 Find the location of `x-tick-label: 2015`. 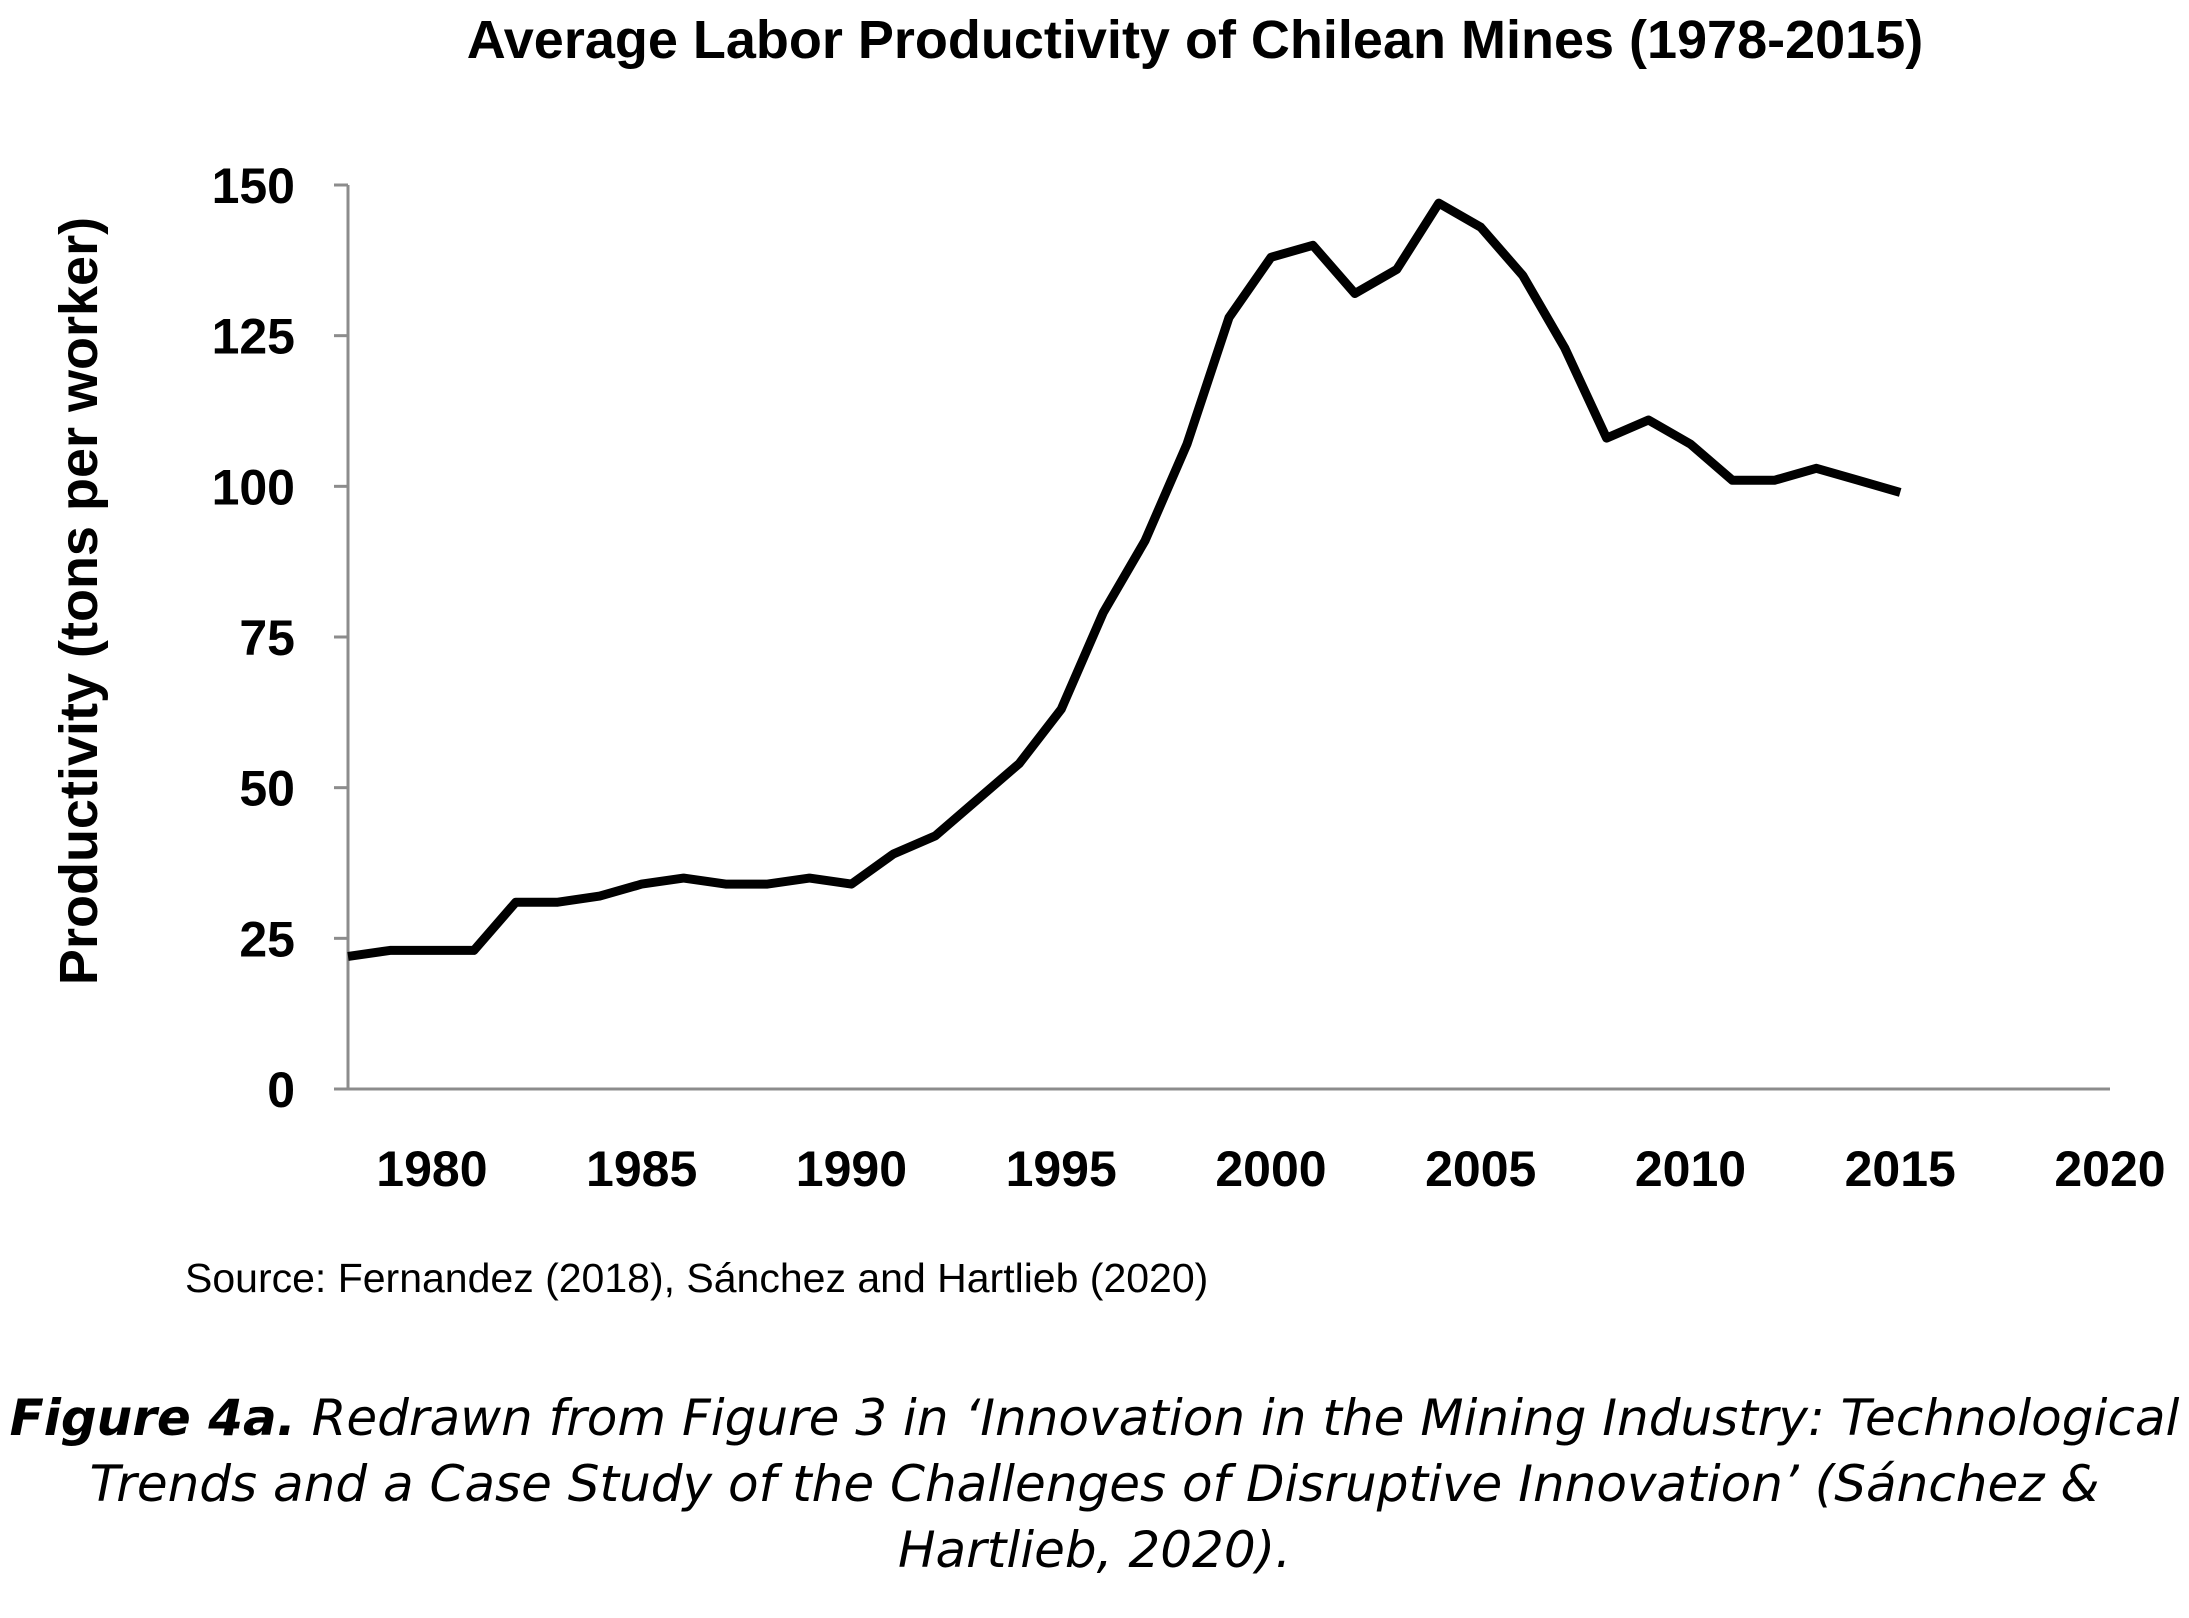

x-tick-label: 2015 is located at coordinates (1900, 1169).